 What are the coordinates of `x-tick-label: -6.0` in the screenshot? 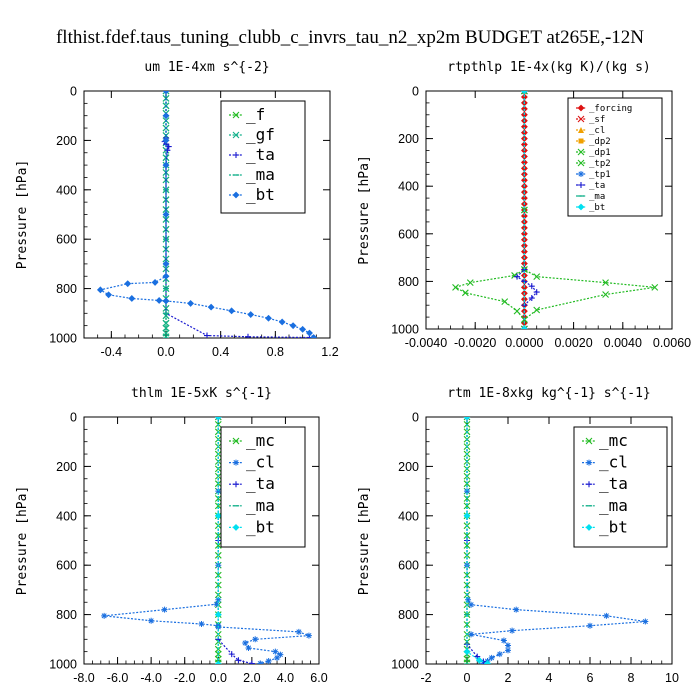 It's located at (118, 678).